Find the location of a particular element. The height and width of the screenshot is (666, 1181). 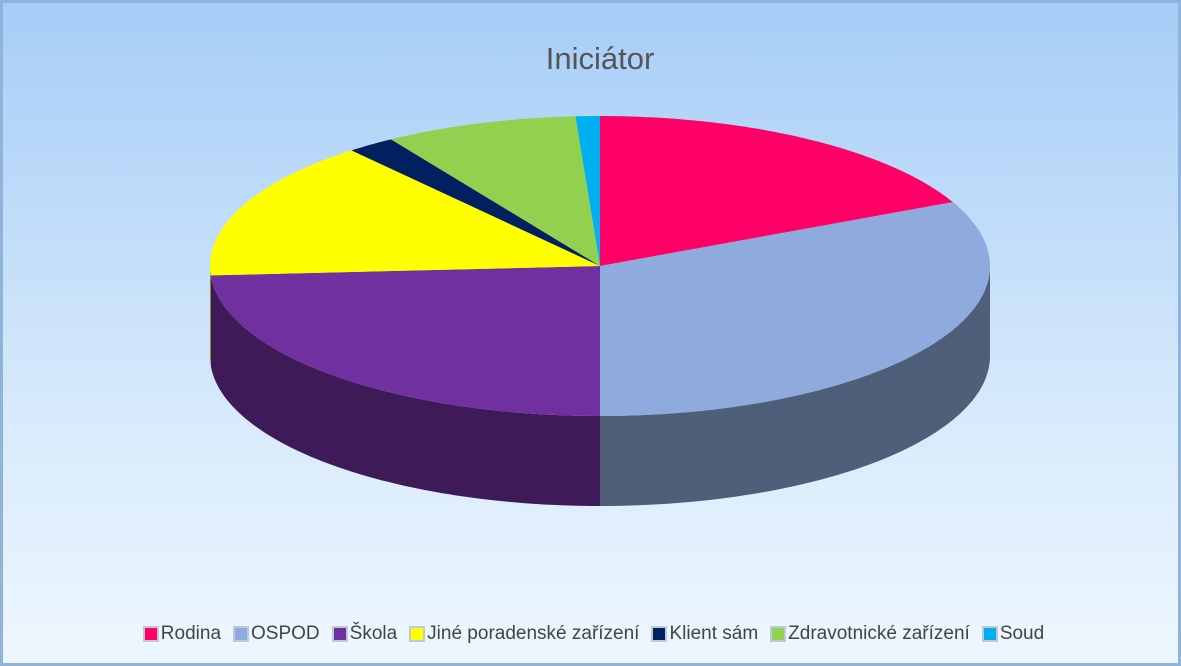

legend-label: Rodina is located at coordinates (191, 633).